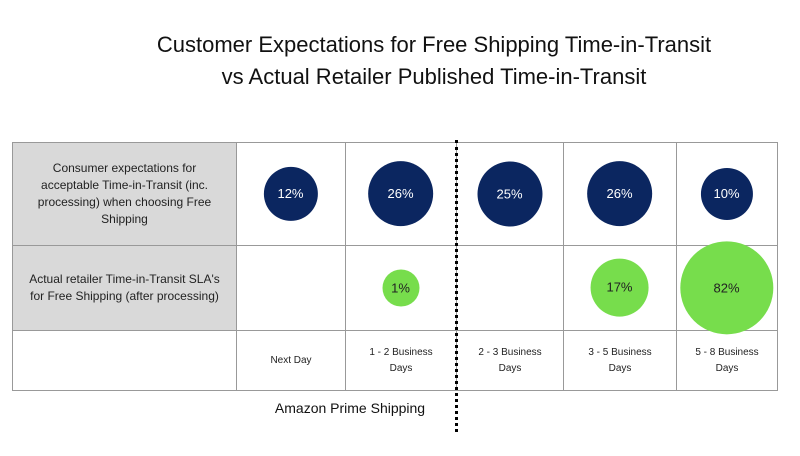 The height and width of the screenshot is (456, 800). What do you see at coordinates (726, 193) in the screenshot?
I see `bubble: 10%` at bounding box center [726, 193].